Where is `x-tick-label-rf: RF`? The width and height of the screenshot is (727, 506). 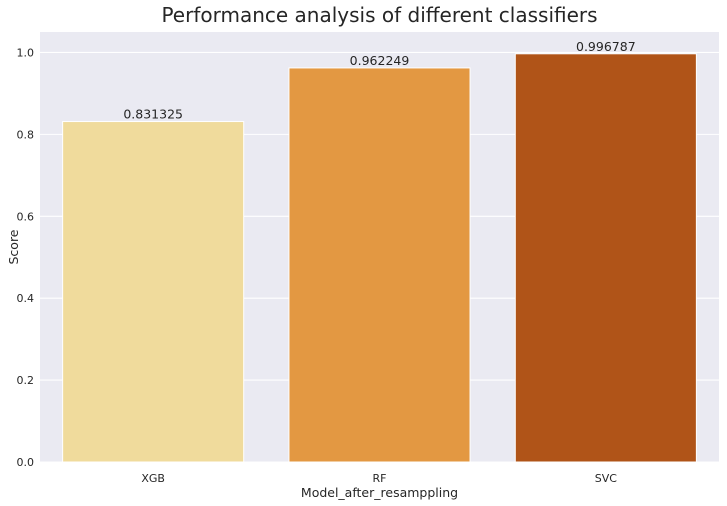 x-tick-label-rf: RF is located at coordinates (380, 478).